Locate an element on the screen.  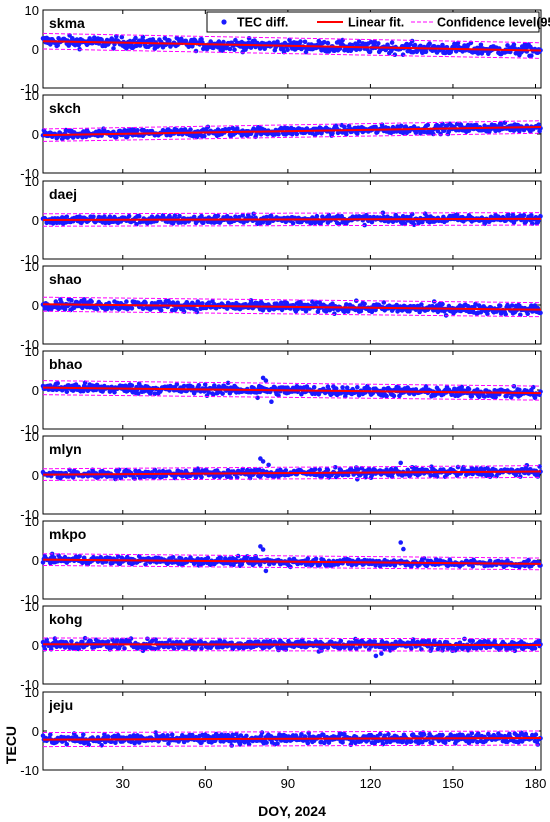
station-label: skch is located at coordinates (65, 108).